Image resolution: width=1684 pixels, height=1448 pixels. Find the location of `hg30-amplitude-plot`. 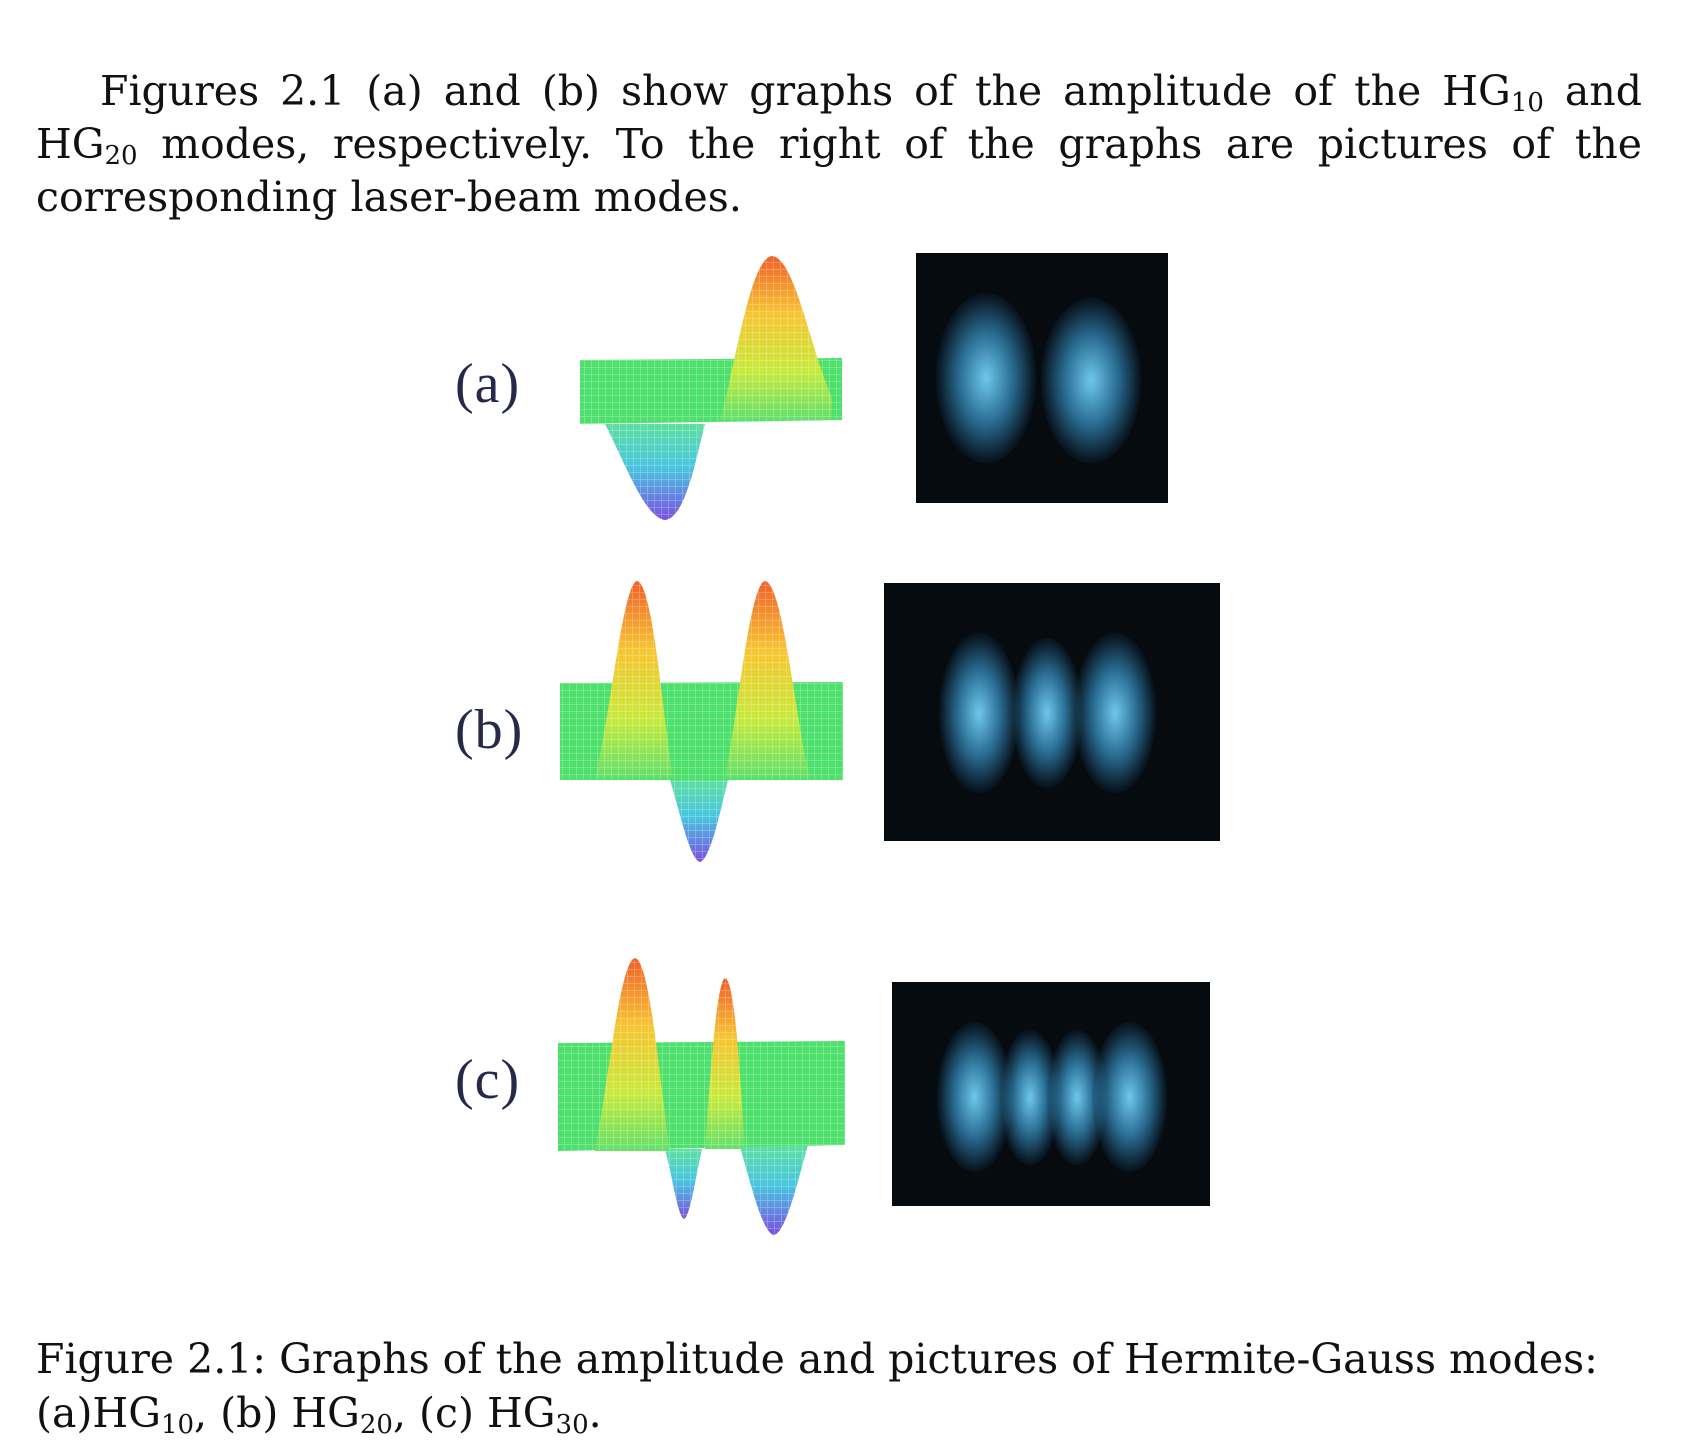

hg30-amplitude-plot is located at coordinates (701, 1096).